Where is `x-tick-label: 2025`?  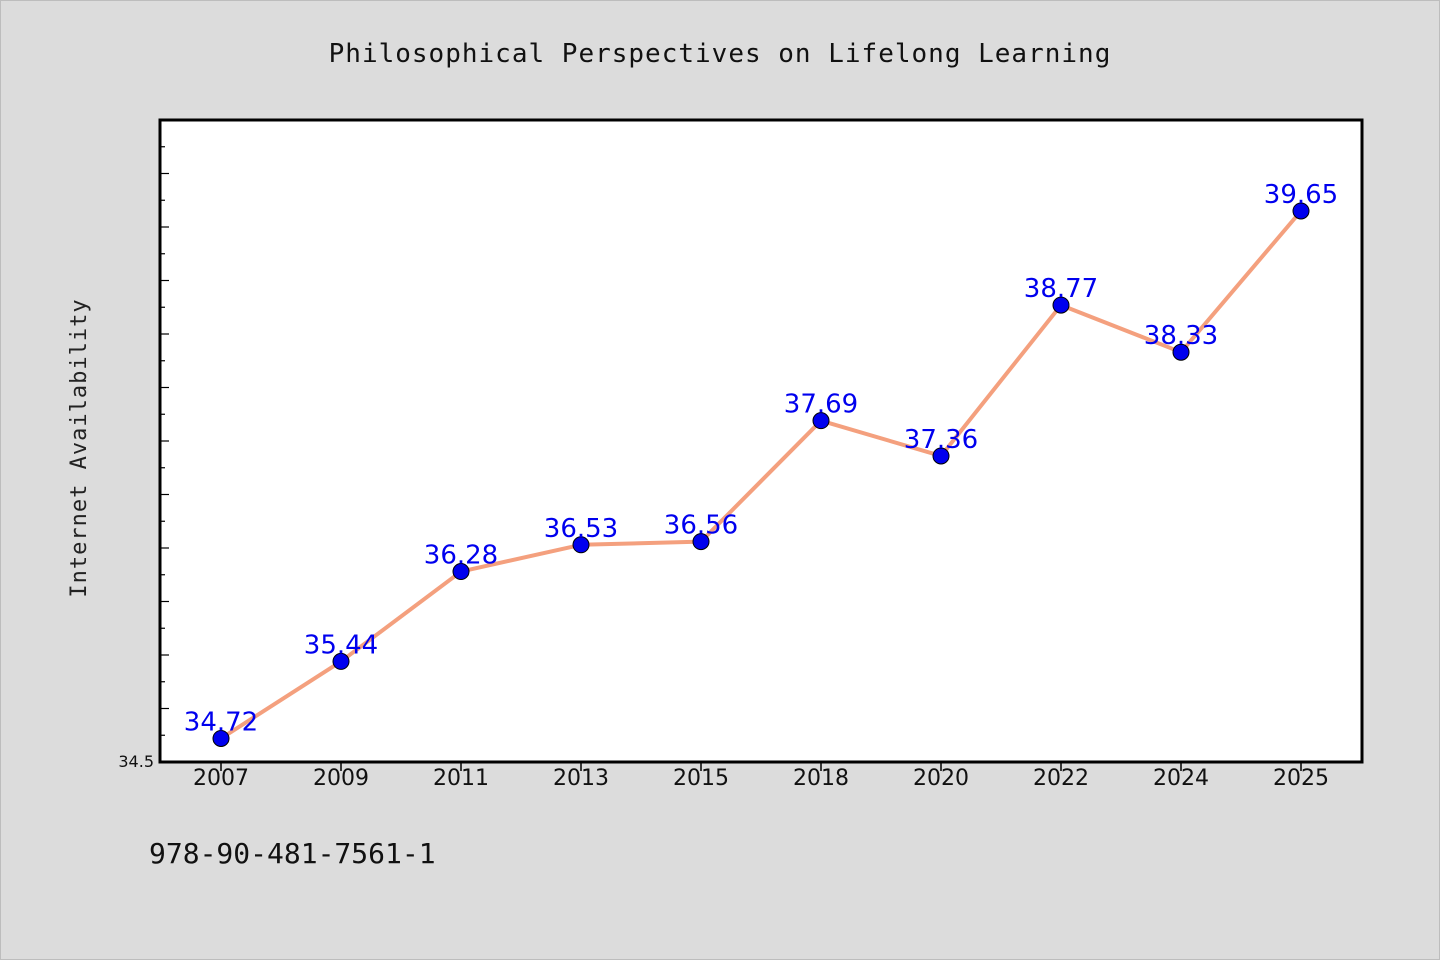 x-tick-label: 2025 is located at coordinates (1301, 778).